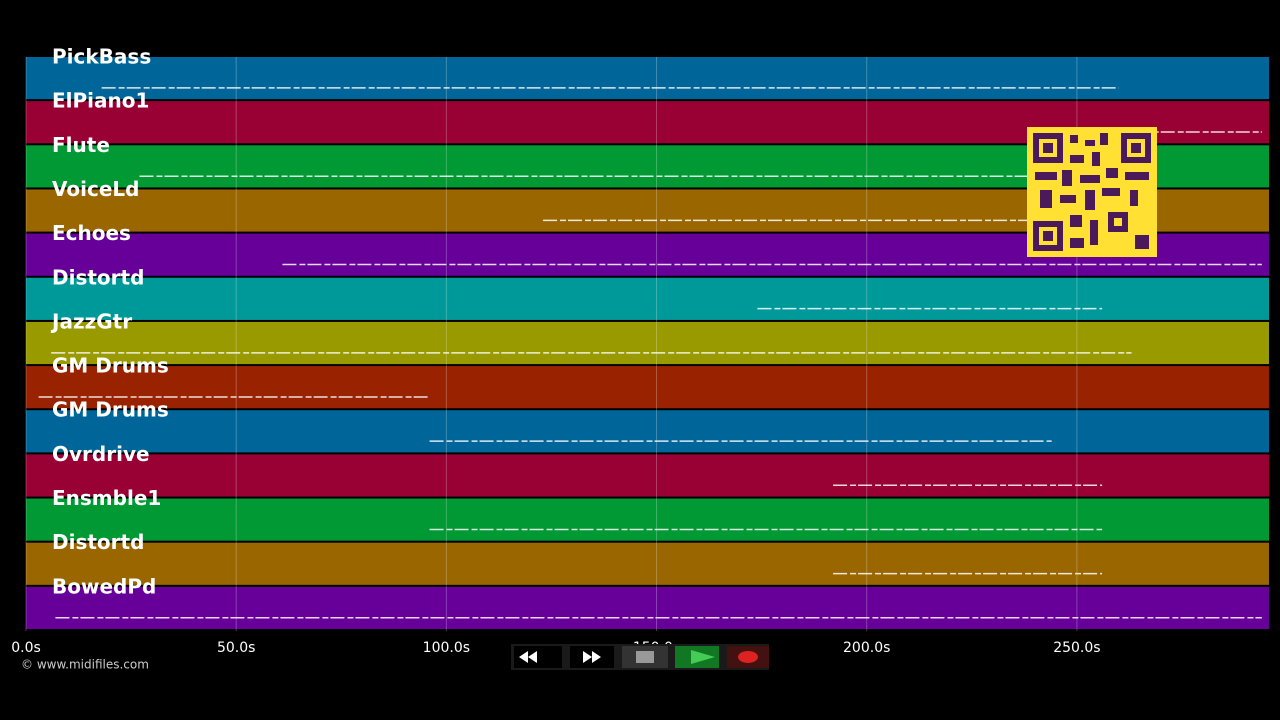  What do you see at coordinates (645, 657) in the screenshot?
I see `stop-button` at bounding box center [645, 657].